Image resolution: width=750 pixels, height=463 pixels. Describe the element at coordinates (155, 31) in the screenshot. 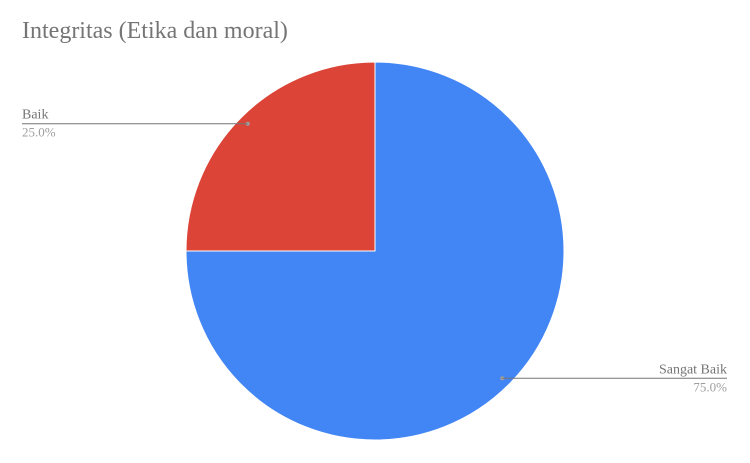

I see `chart-title: Integritas (Etika dan moral)` at that location.